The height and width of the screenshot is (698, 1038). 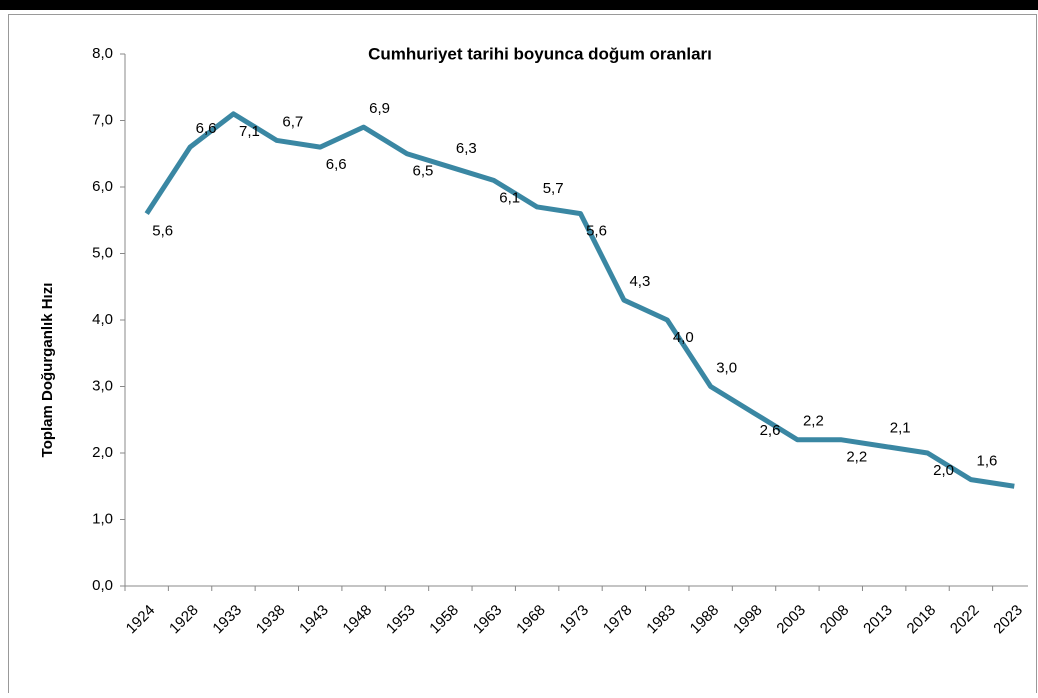 What do you see at coordinates (102, 252) in the screenshot?
I see `y-tick-label: 5,0` at bounding box center [102, 252].